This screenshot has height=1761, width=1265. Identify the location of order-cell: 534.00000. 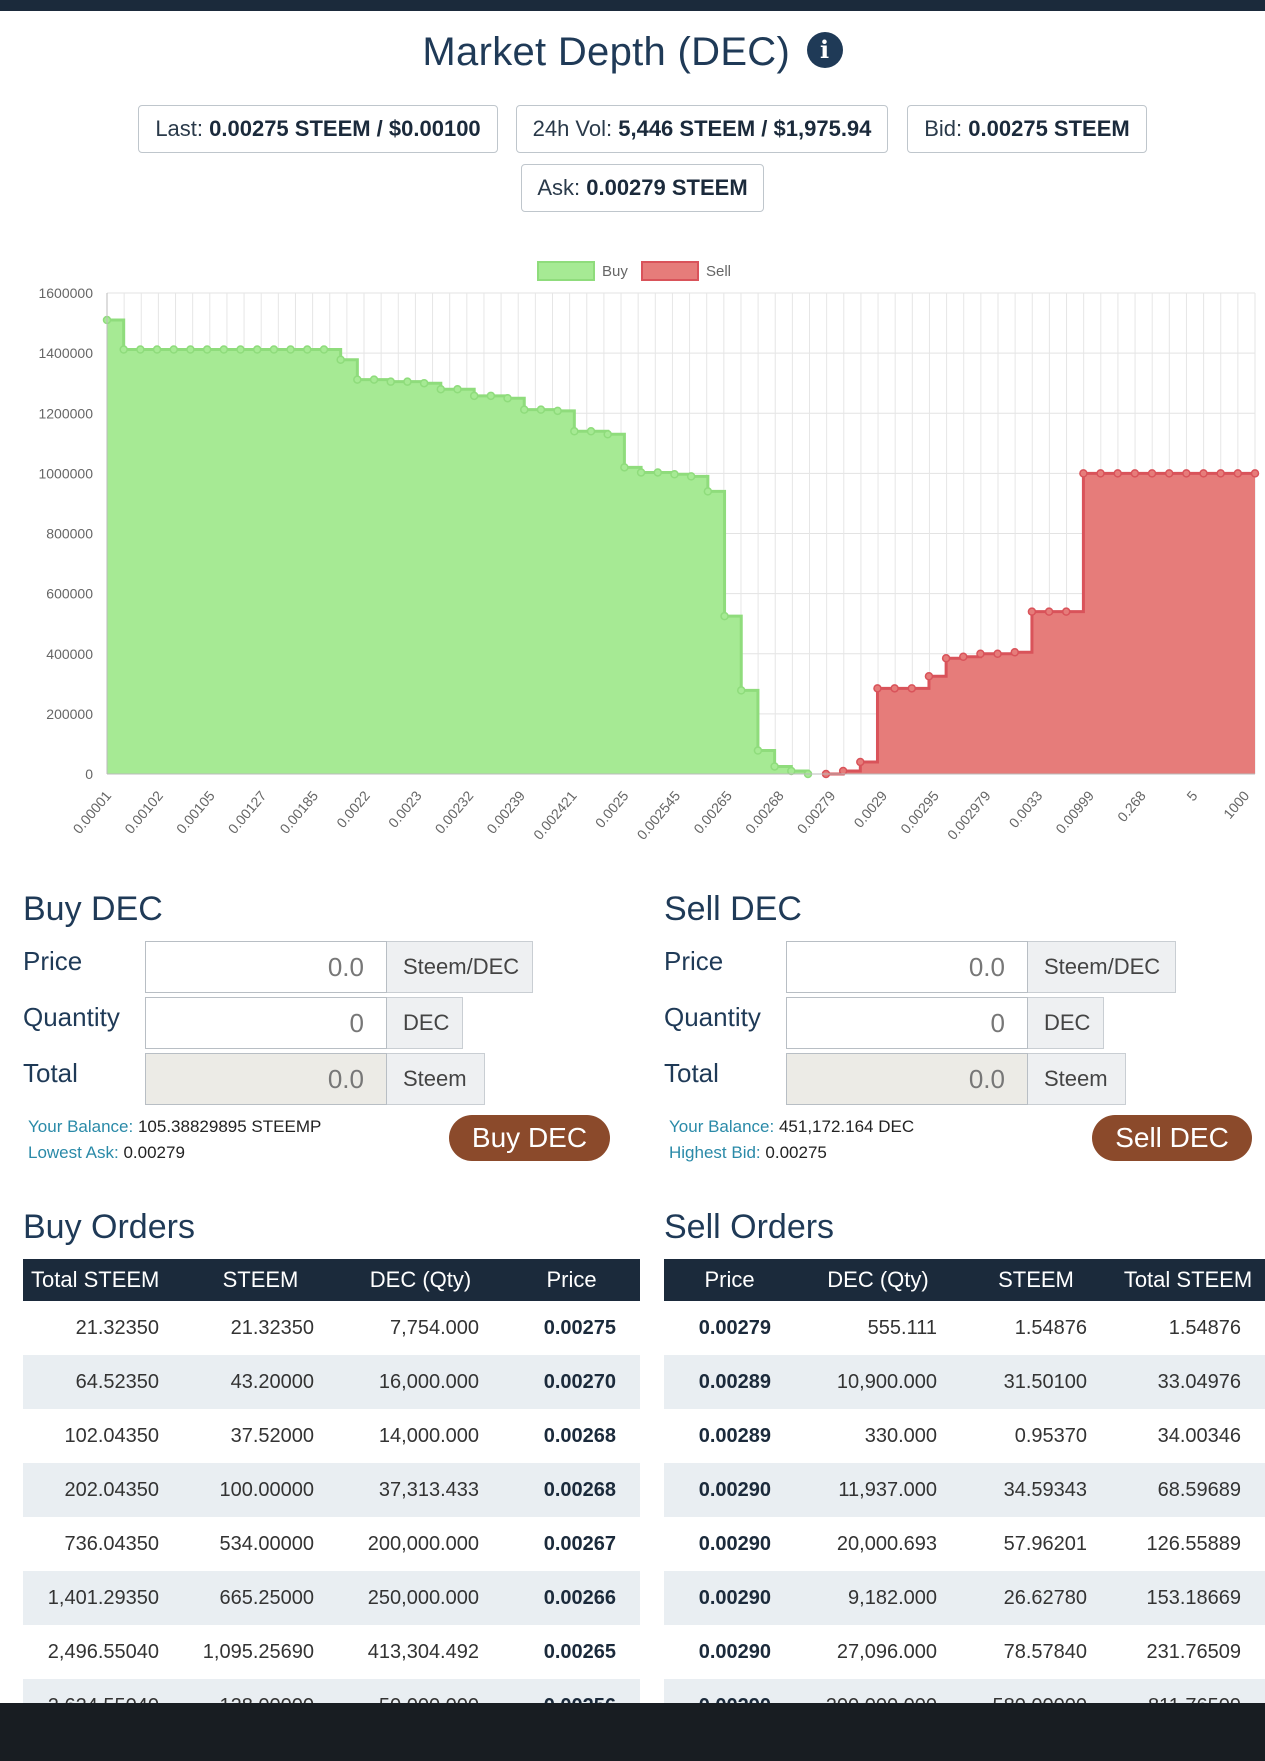
(266, 1543).